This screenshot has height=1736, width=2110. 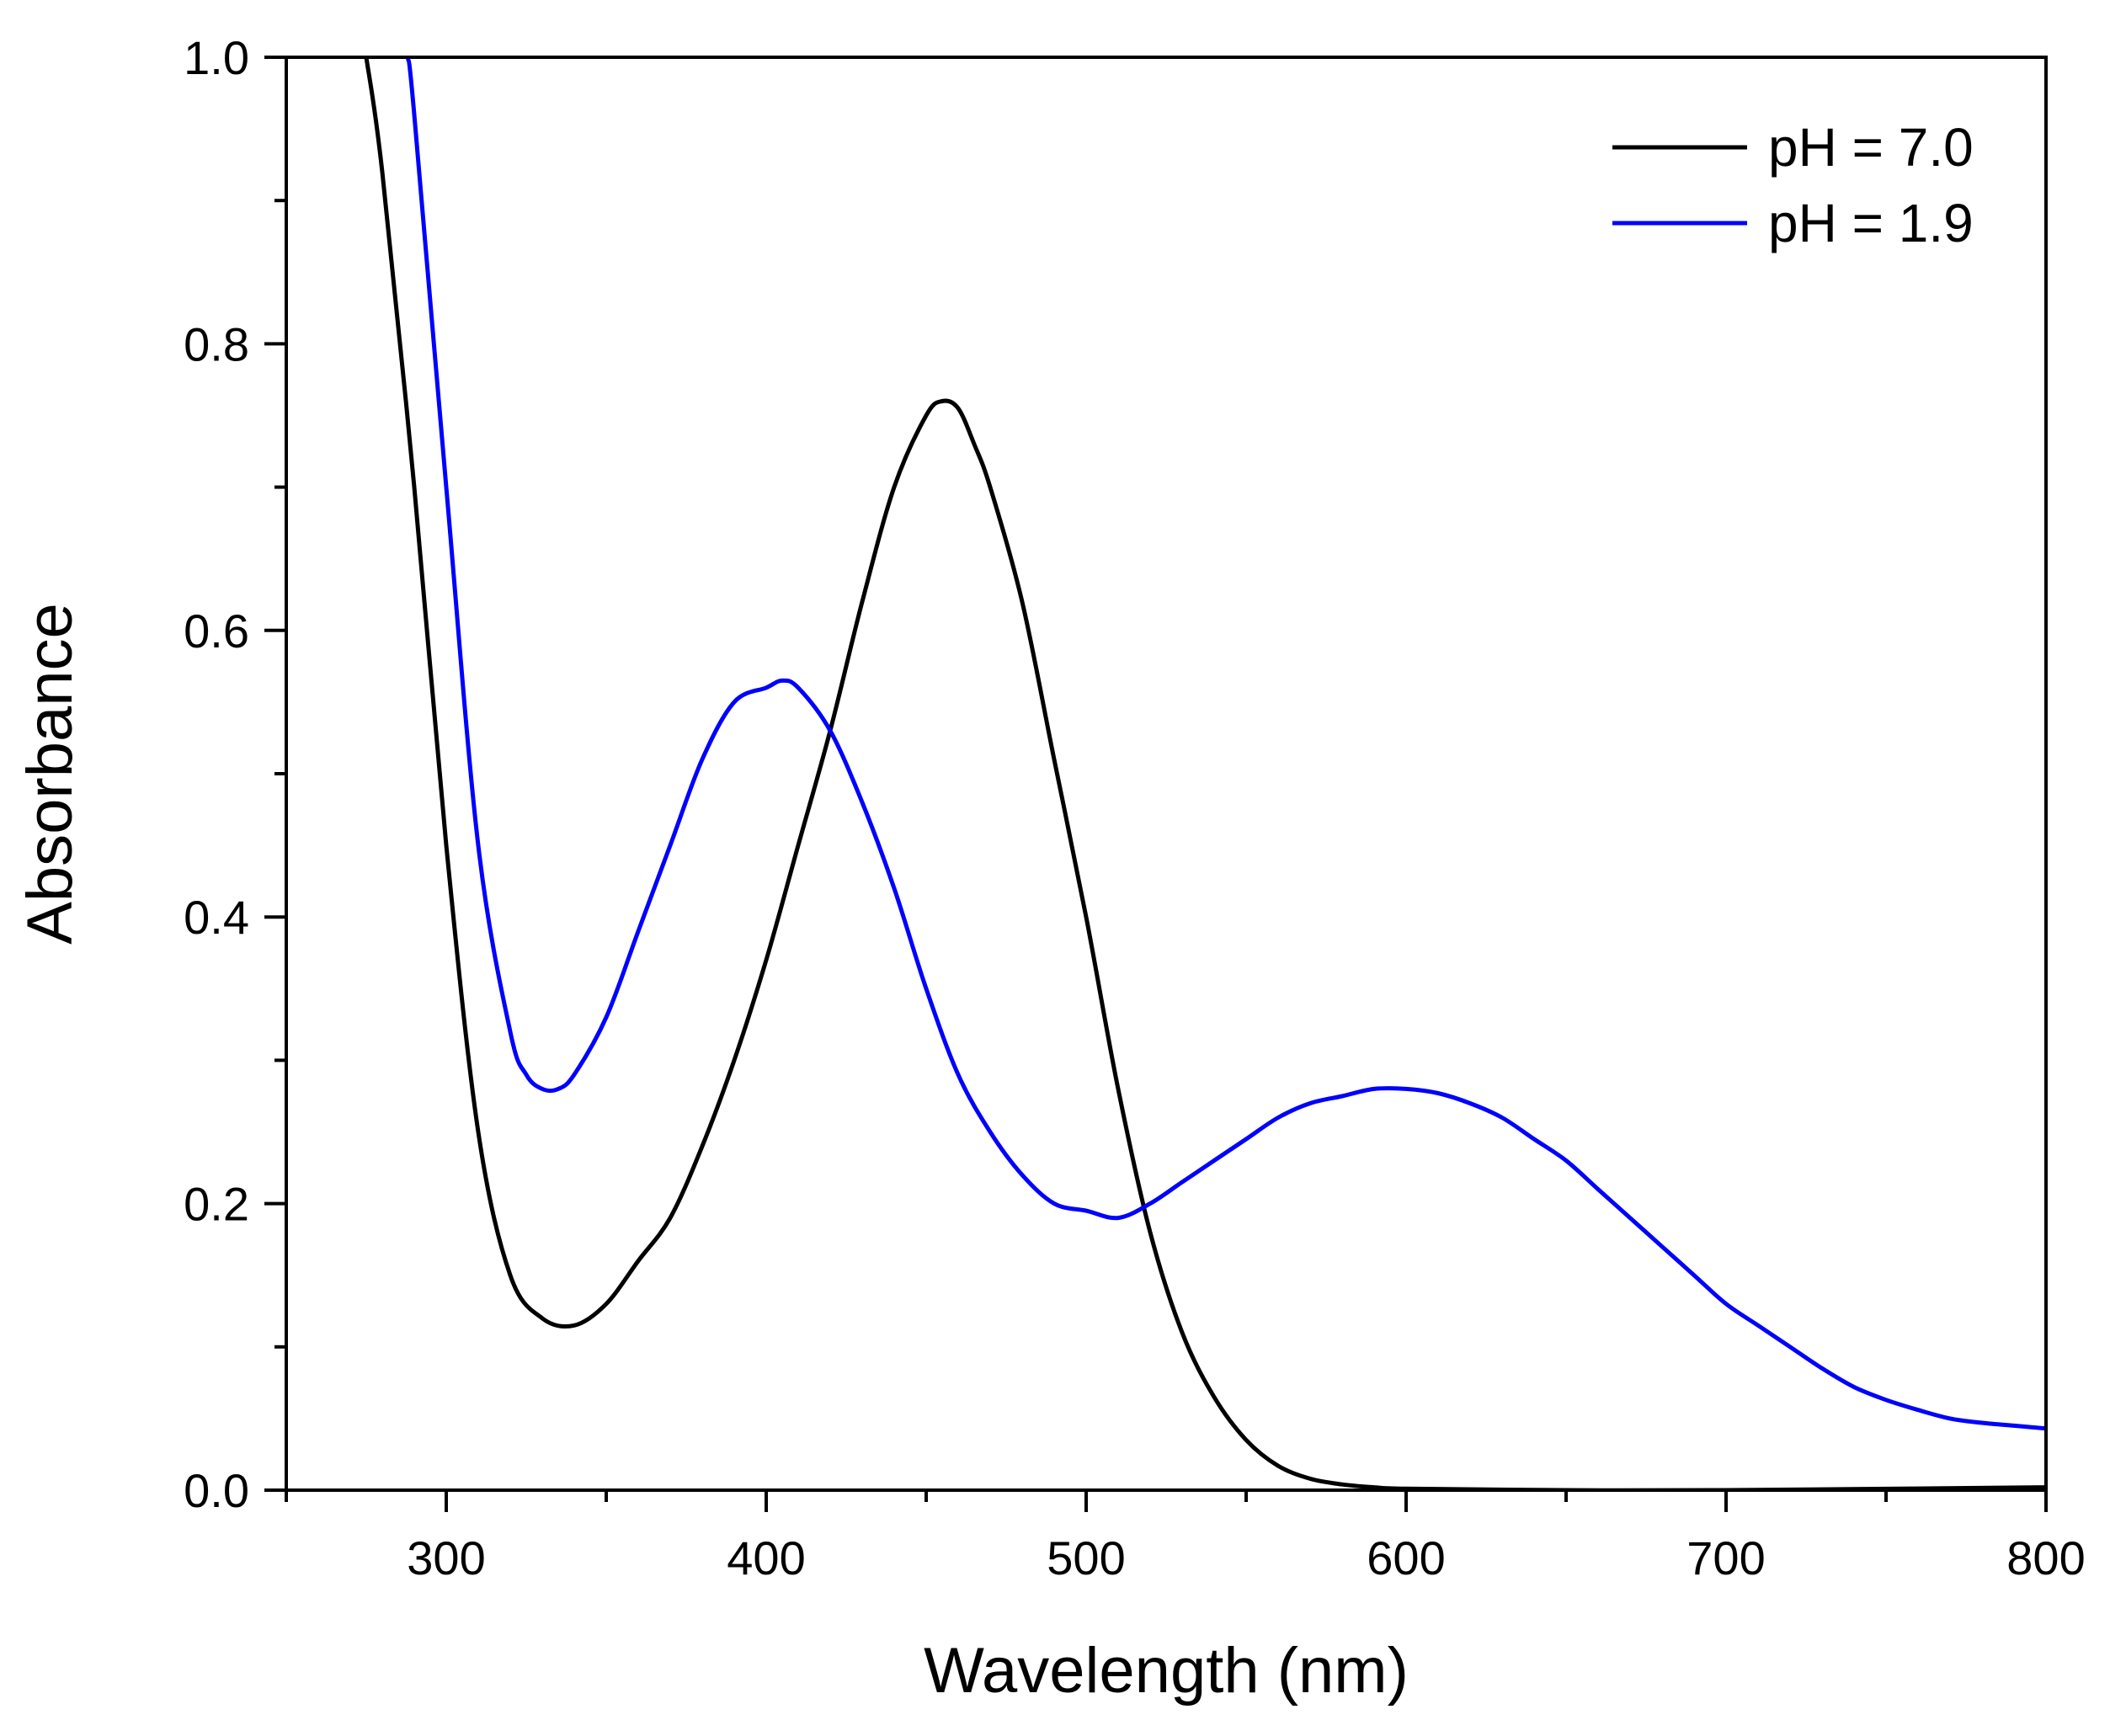 I want to click on y-tick-label: 0.0, so click(x=217, y=1490).